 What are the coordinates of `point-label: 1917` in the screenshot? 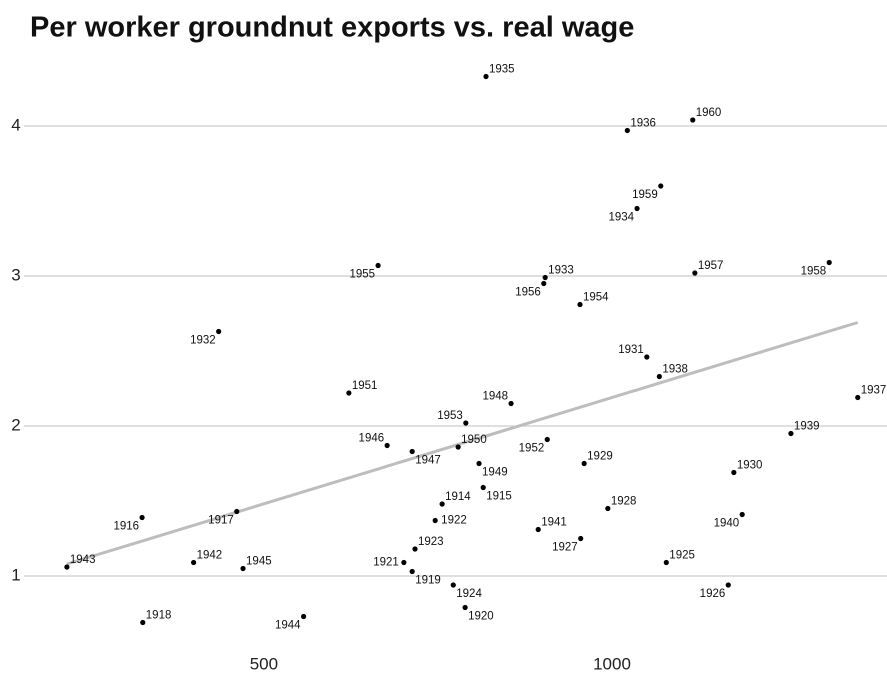 It's located at (221, 521).